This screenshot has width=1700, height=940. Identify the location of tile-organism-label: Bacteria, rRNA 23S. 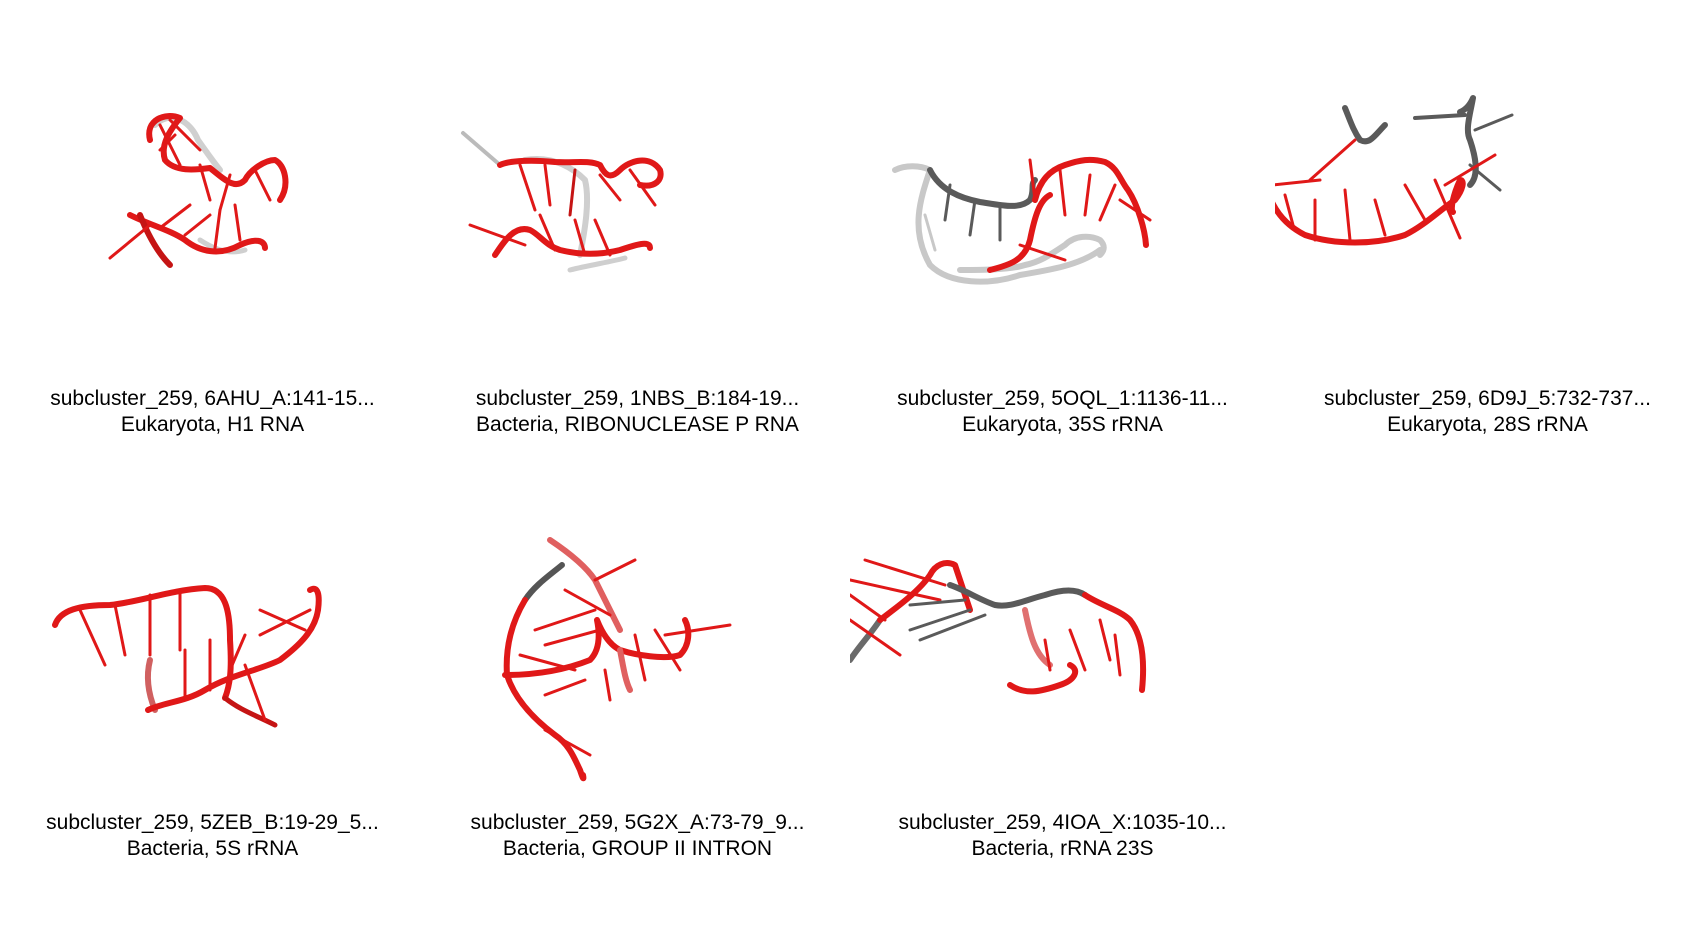
(1062, 848).